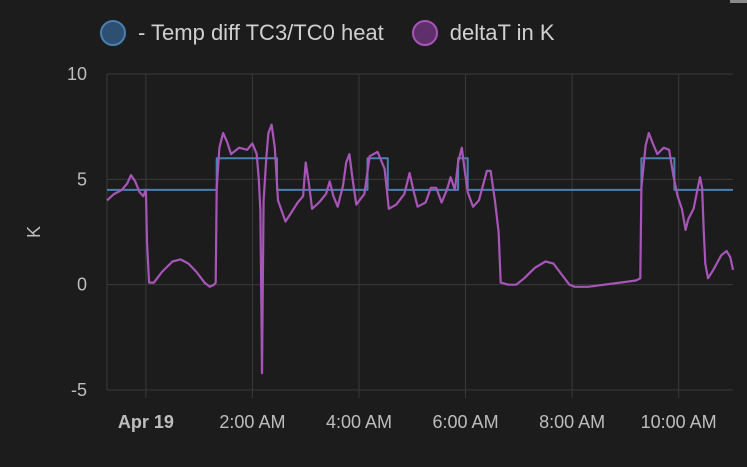 The image size is (747, 467). I want to click on y-tick-label: -5, so click(79, 390).